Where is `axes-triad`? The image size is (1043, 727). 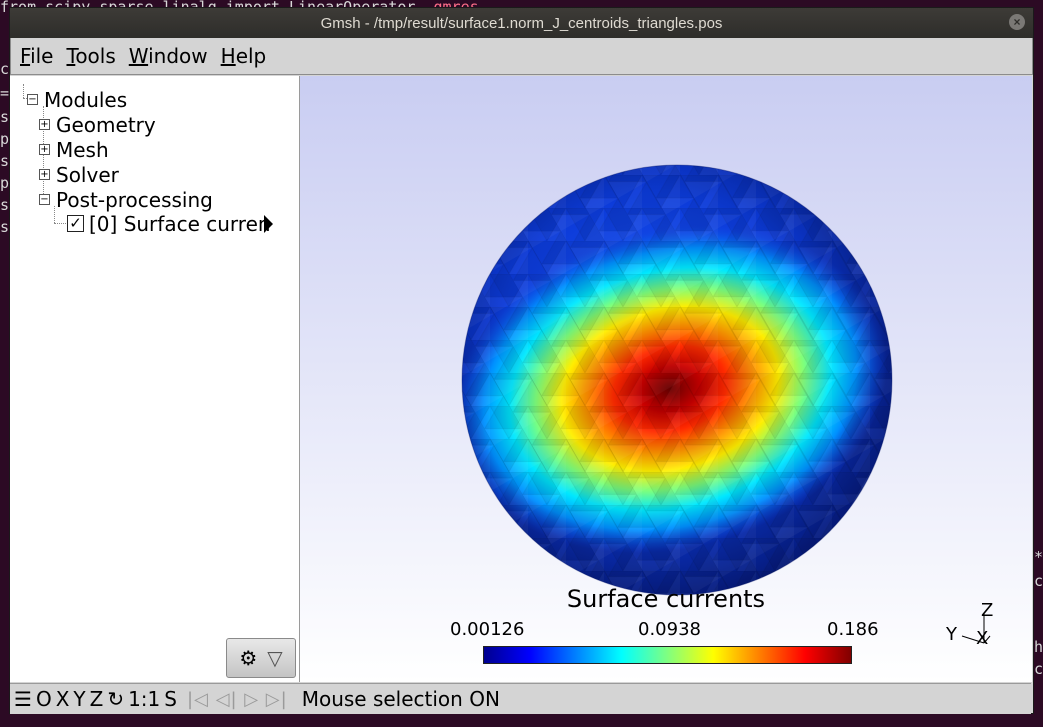
axes-triad is located at coordinates (976, 629).